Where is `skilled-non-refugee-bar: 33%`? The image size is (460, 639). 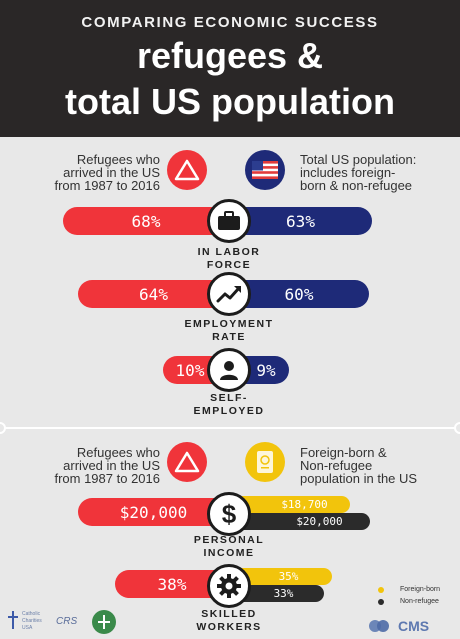
skilled-non-refugee-bar: 33% is located at coordinates (276, 593).